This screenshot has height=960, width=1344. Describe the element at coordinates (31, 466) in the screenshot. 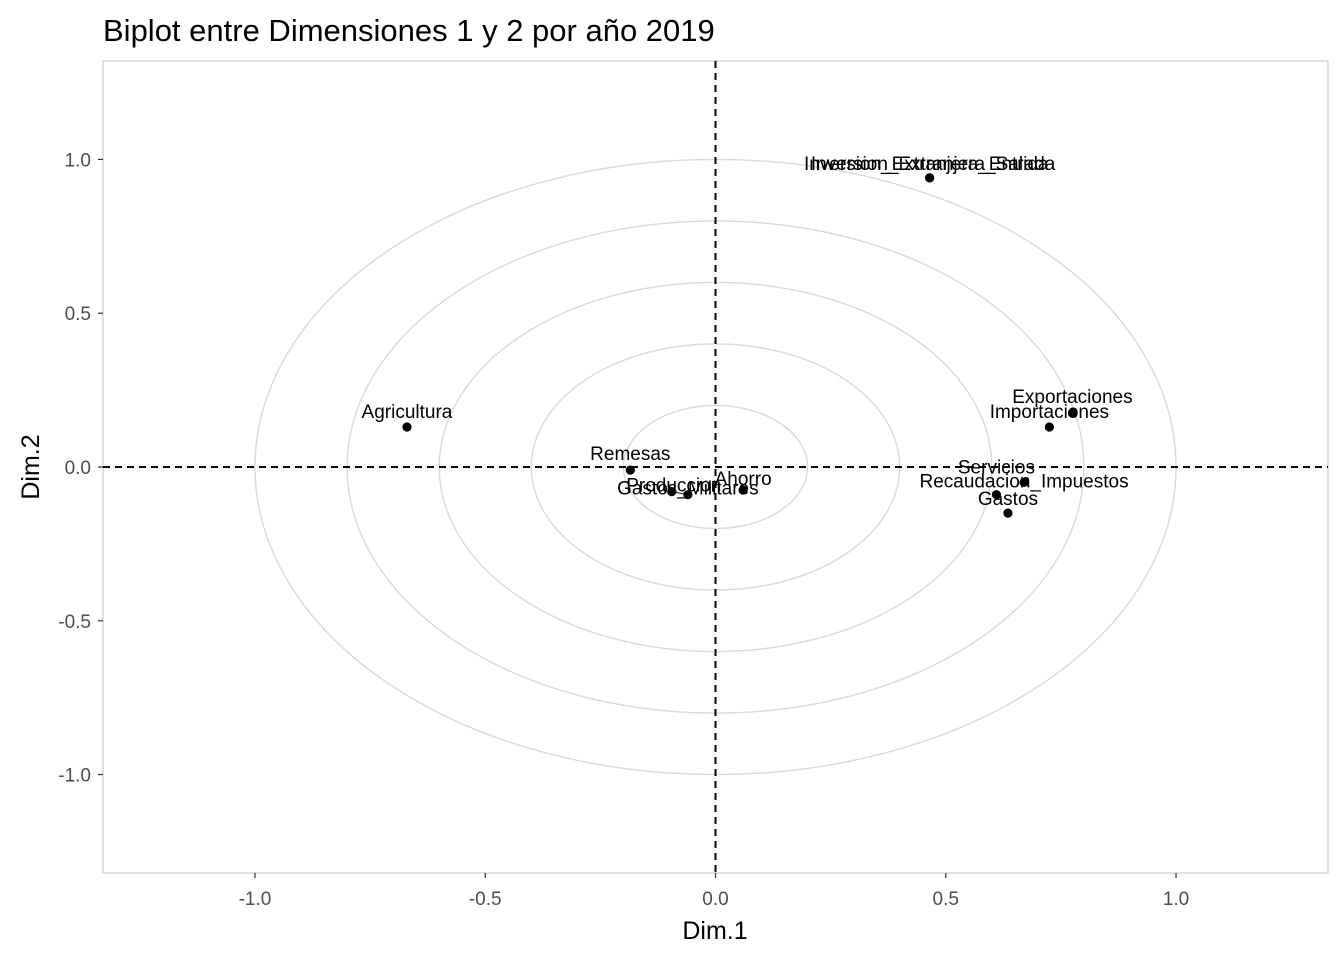

I see `y-axis-title: Dim.2` at that location.